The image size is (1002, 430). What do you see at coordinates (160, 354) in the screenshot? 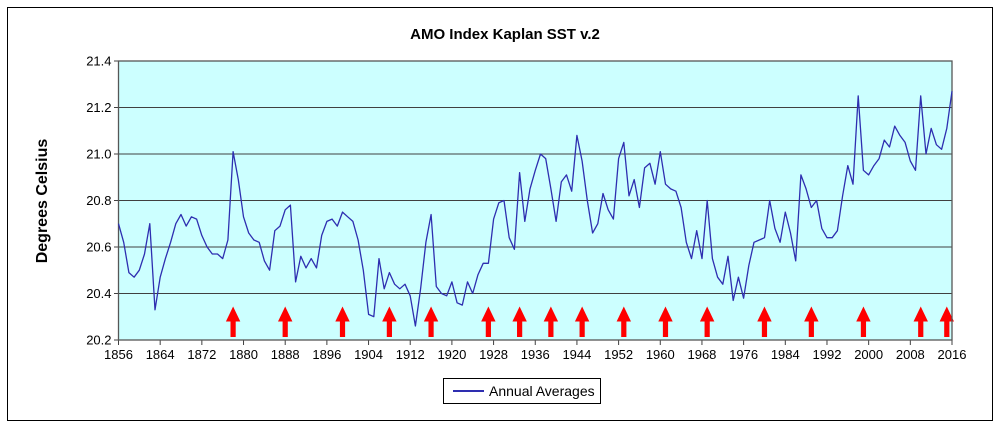
I see `x-tick-label: 1864` at bounding box center [160, 354].